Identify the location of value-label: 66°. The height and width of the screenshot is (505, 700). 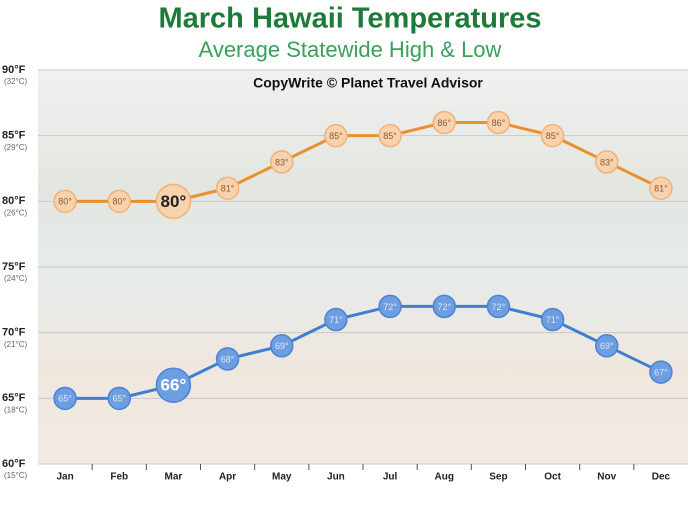
(174, 385).